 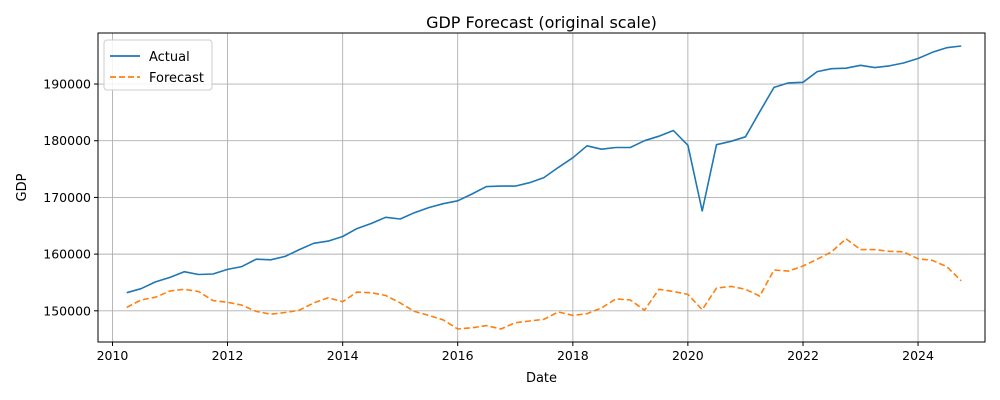 I want to click on x-tick-label: 2024, so click(x=918, y=355).